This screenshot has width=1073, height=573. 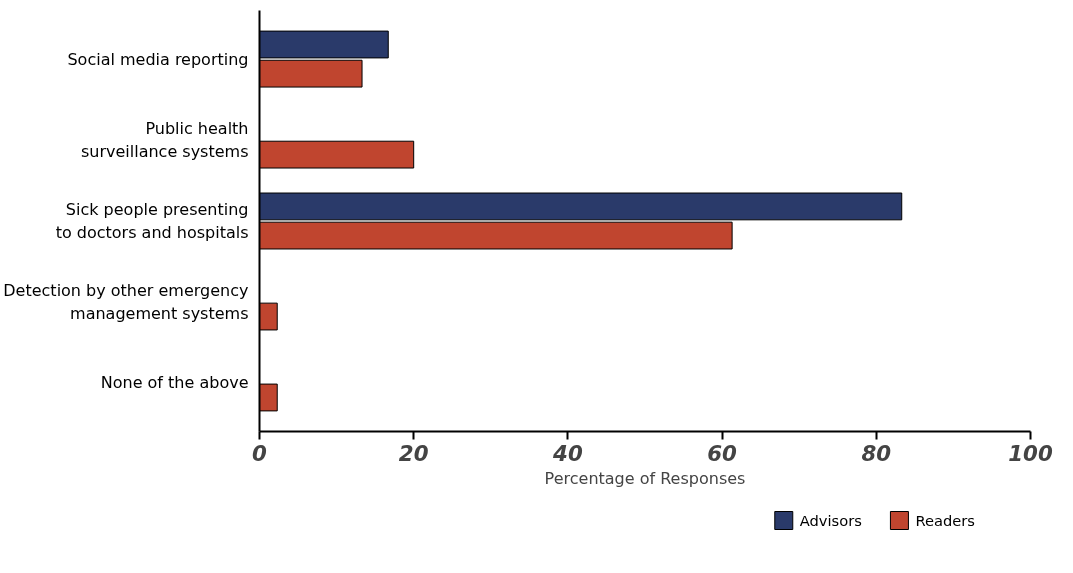 I want to click on x-tick-label: 20, so click(x=413, y=453).